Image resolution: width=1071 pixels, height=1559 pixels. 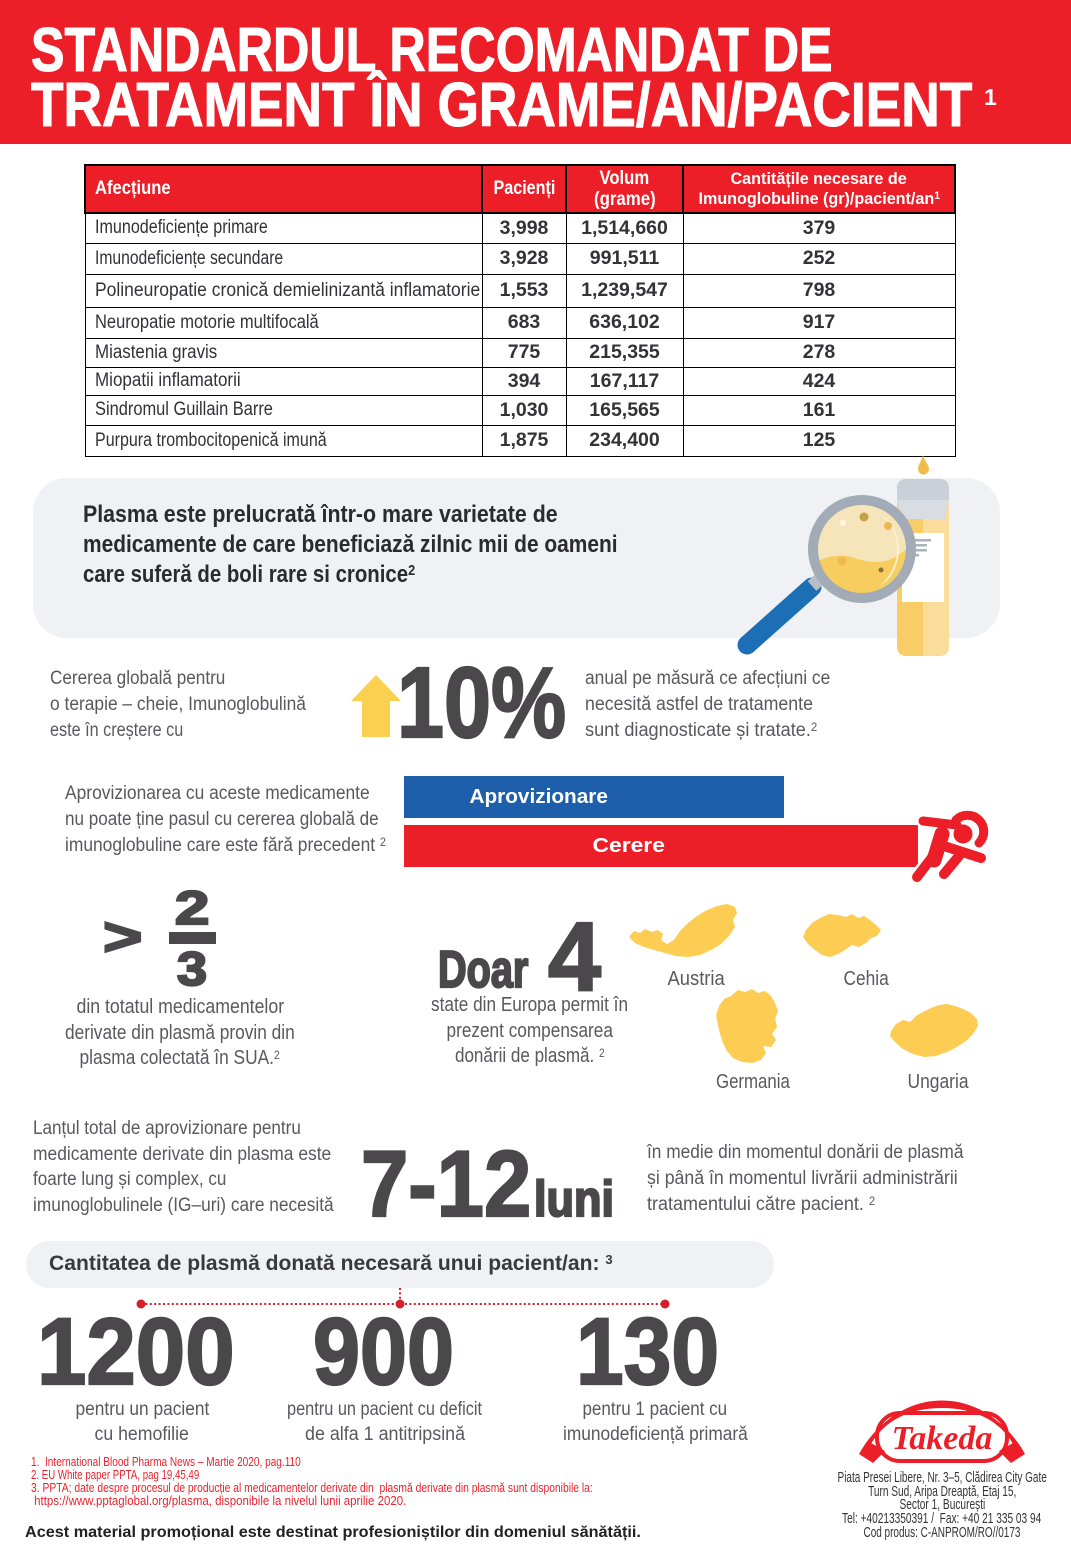 I want to click on svg-text: Takeda, so click(x=942, y=1438).